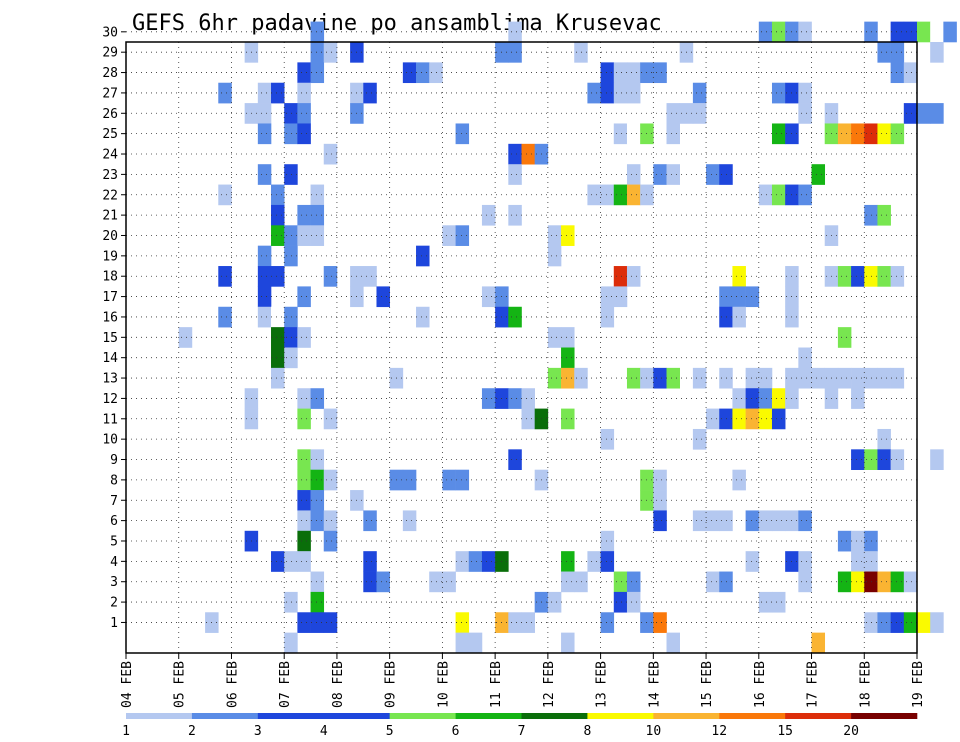  Describe the element at coordinates (707, 684) in the screenshot. I see `x-tick-label: 15 FEB` at that location.